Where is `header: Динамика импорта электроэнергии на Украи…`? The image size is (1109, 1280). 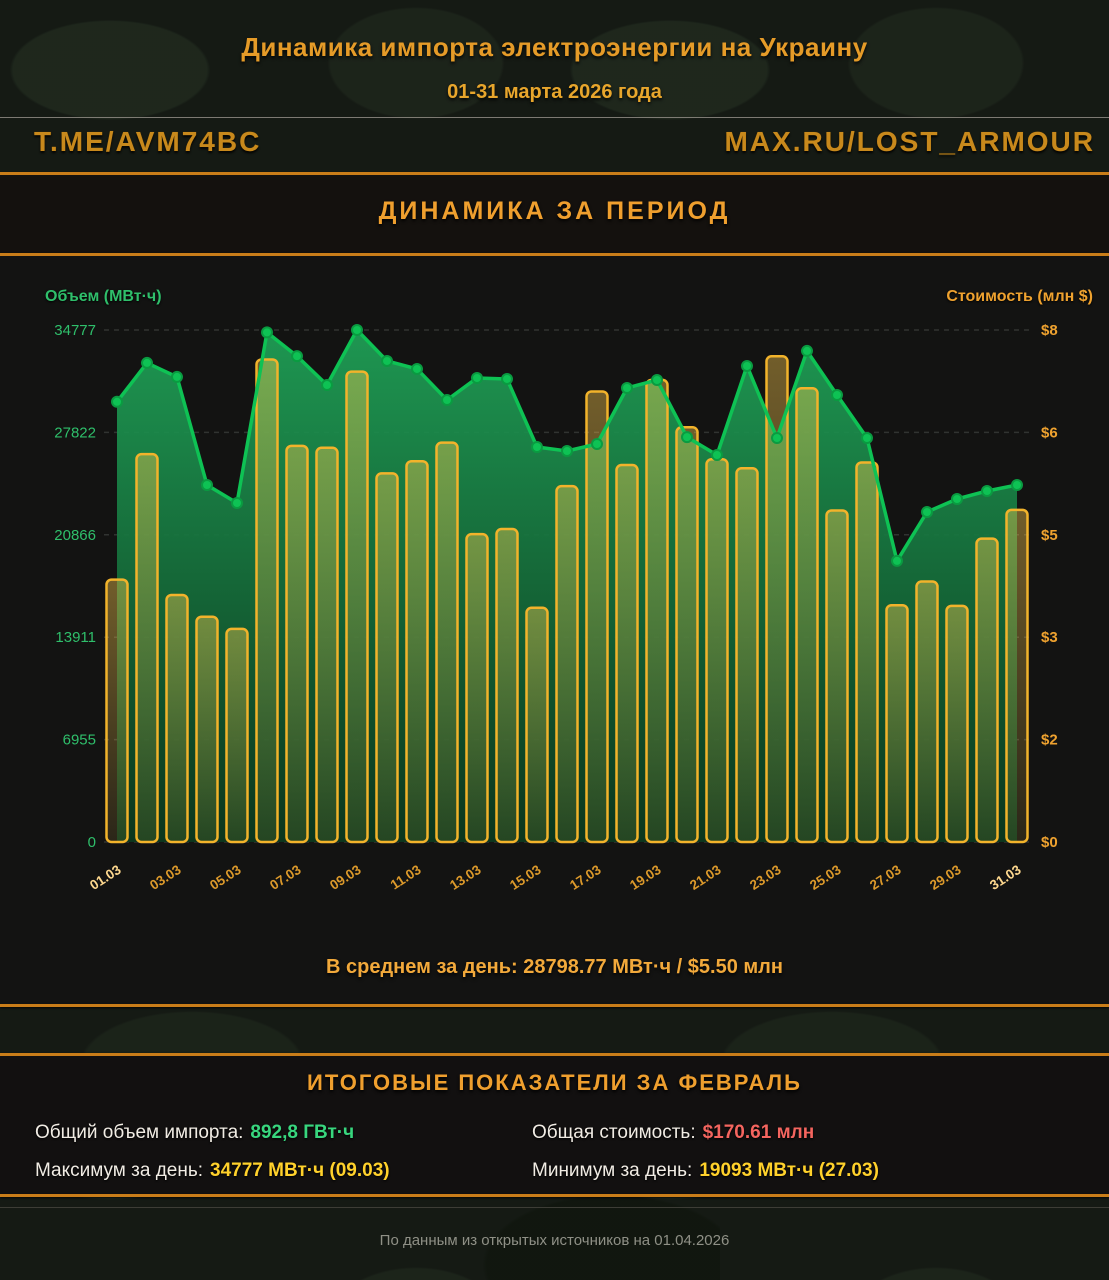
header: Динамика импорта электроэнергии на Украи… is located at coordinates (554, 86).